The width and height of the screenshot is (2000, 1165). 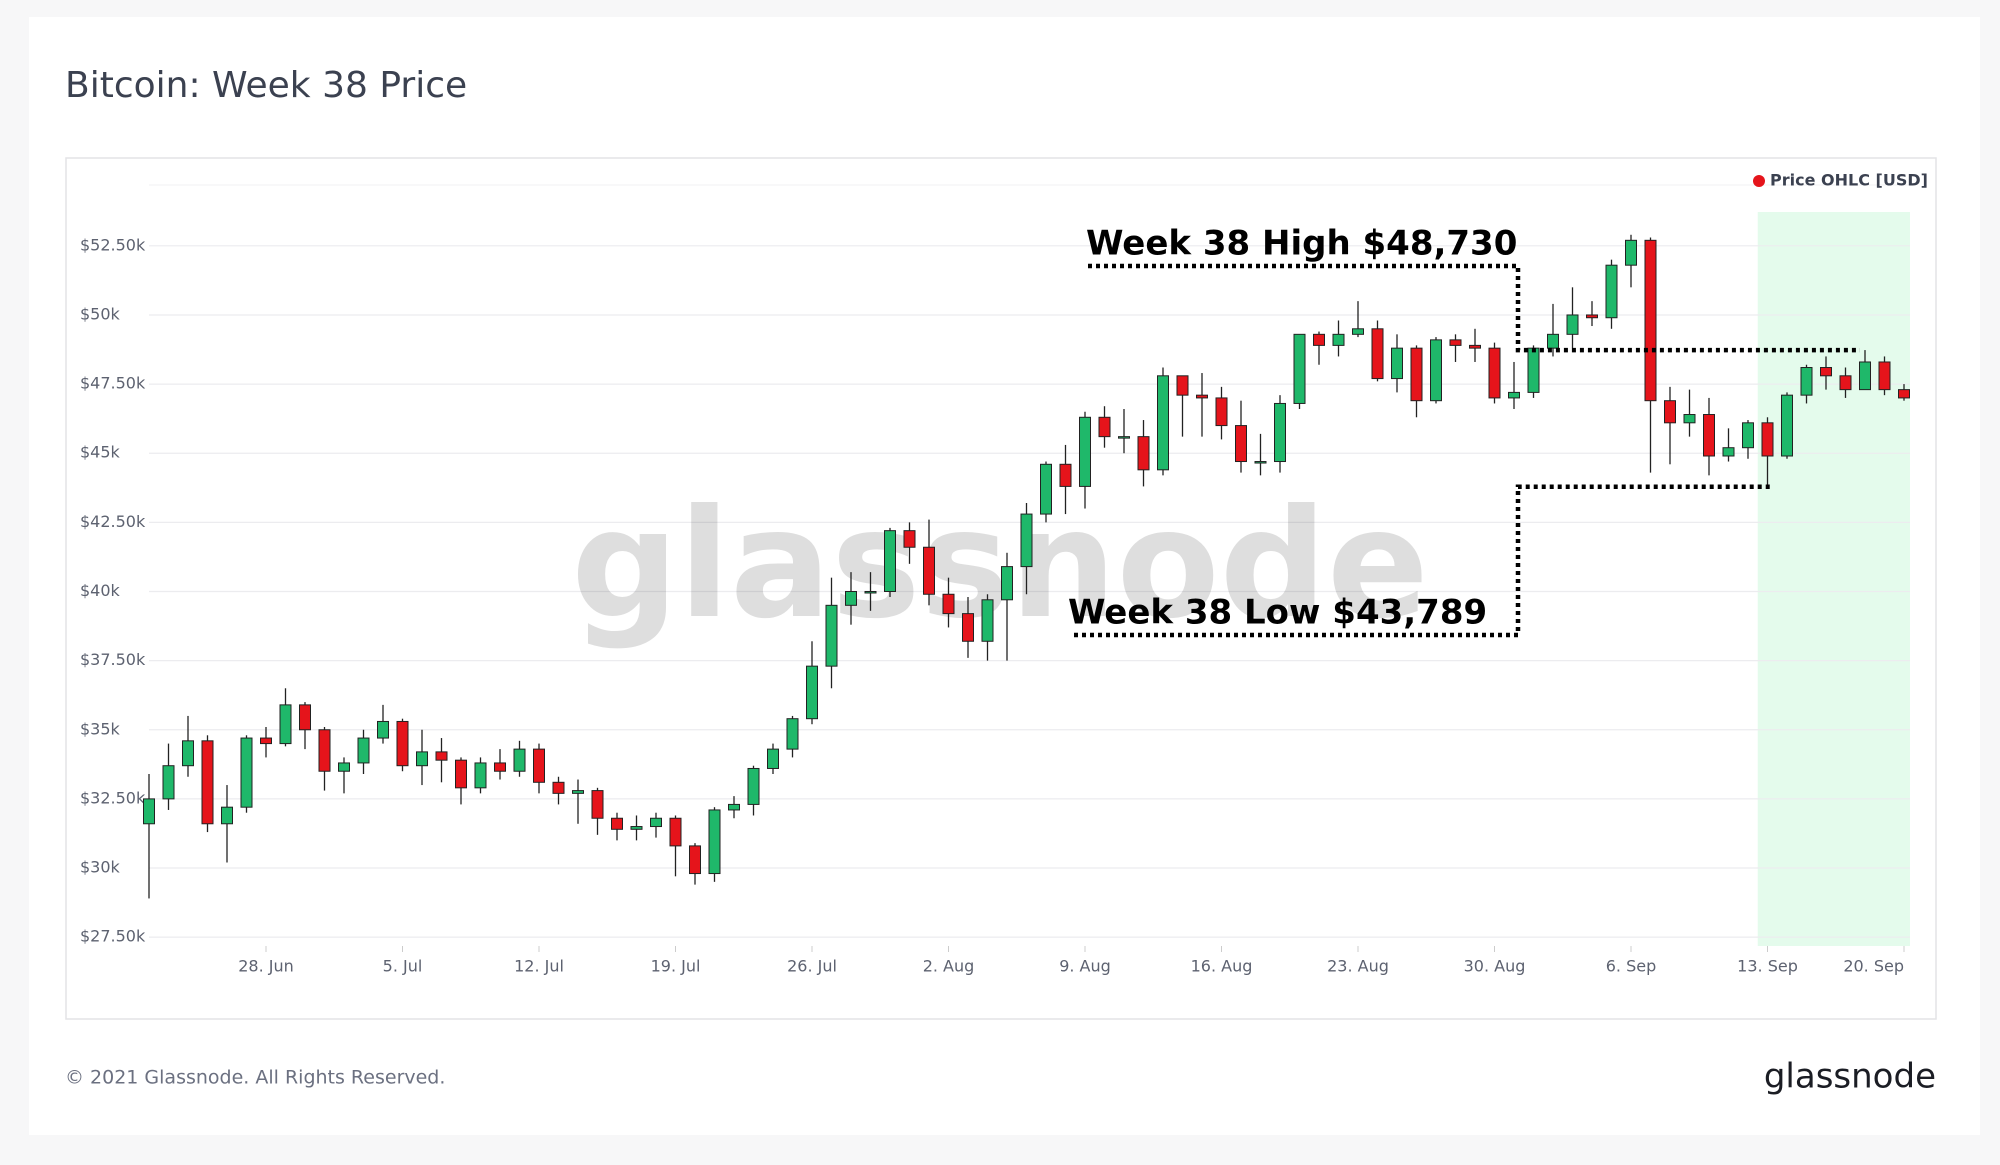 I want to click on x-tick-label: 12. Jul, so click(x=539, y=966).